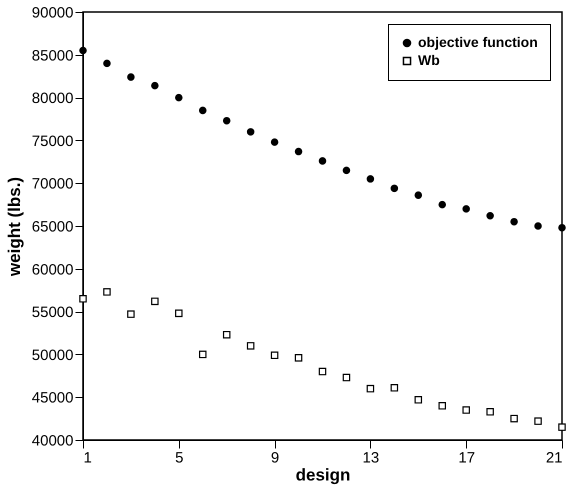 The image size is (573, 488). Describe the element at coordinates (53, 55) in the screenshot. I see `y-tick-label: 85000` at that location.